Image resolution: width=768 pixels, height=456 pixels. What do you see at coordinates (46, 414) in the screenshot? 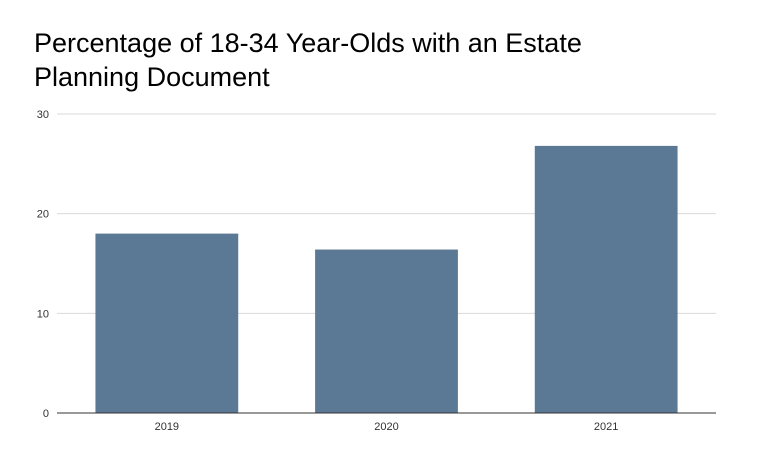
I see `y-tick-label: 0` at bounding box center [46, 414].